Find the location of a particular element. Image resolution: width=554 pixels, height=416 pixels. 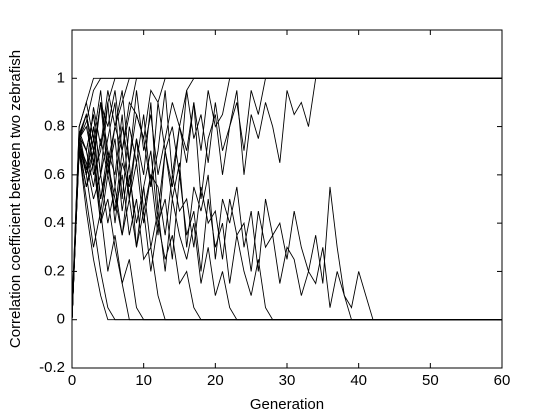

y-tick-label: 0.6 is located at coordinates (54, 174).